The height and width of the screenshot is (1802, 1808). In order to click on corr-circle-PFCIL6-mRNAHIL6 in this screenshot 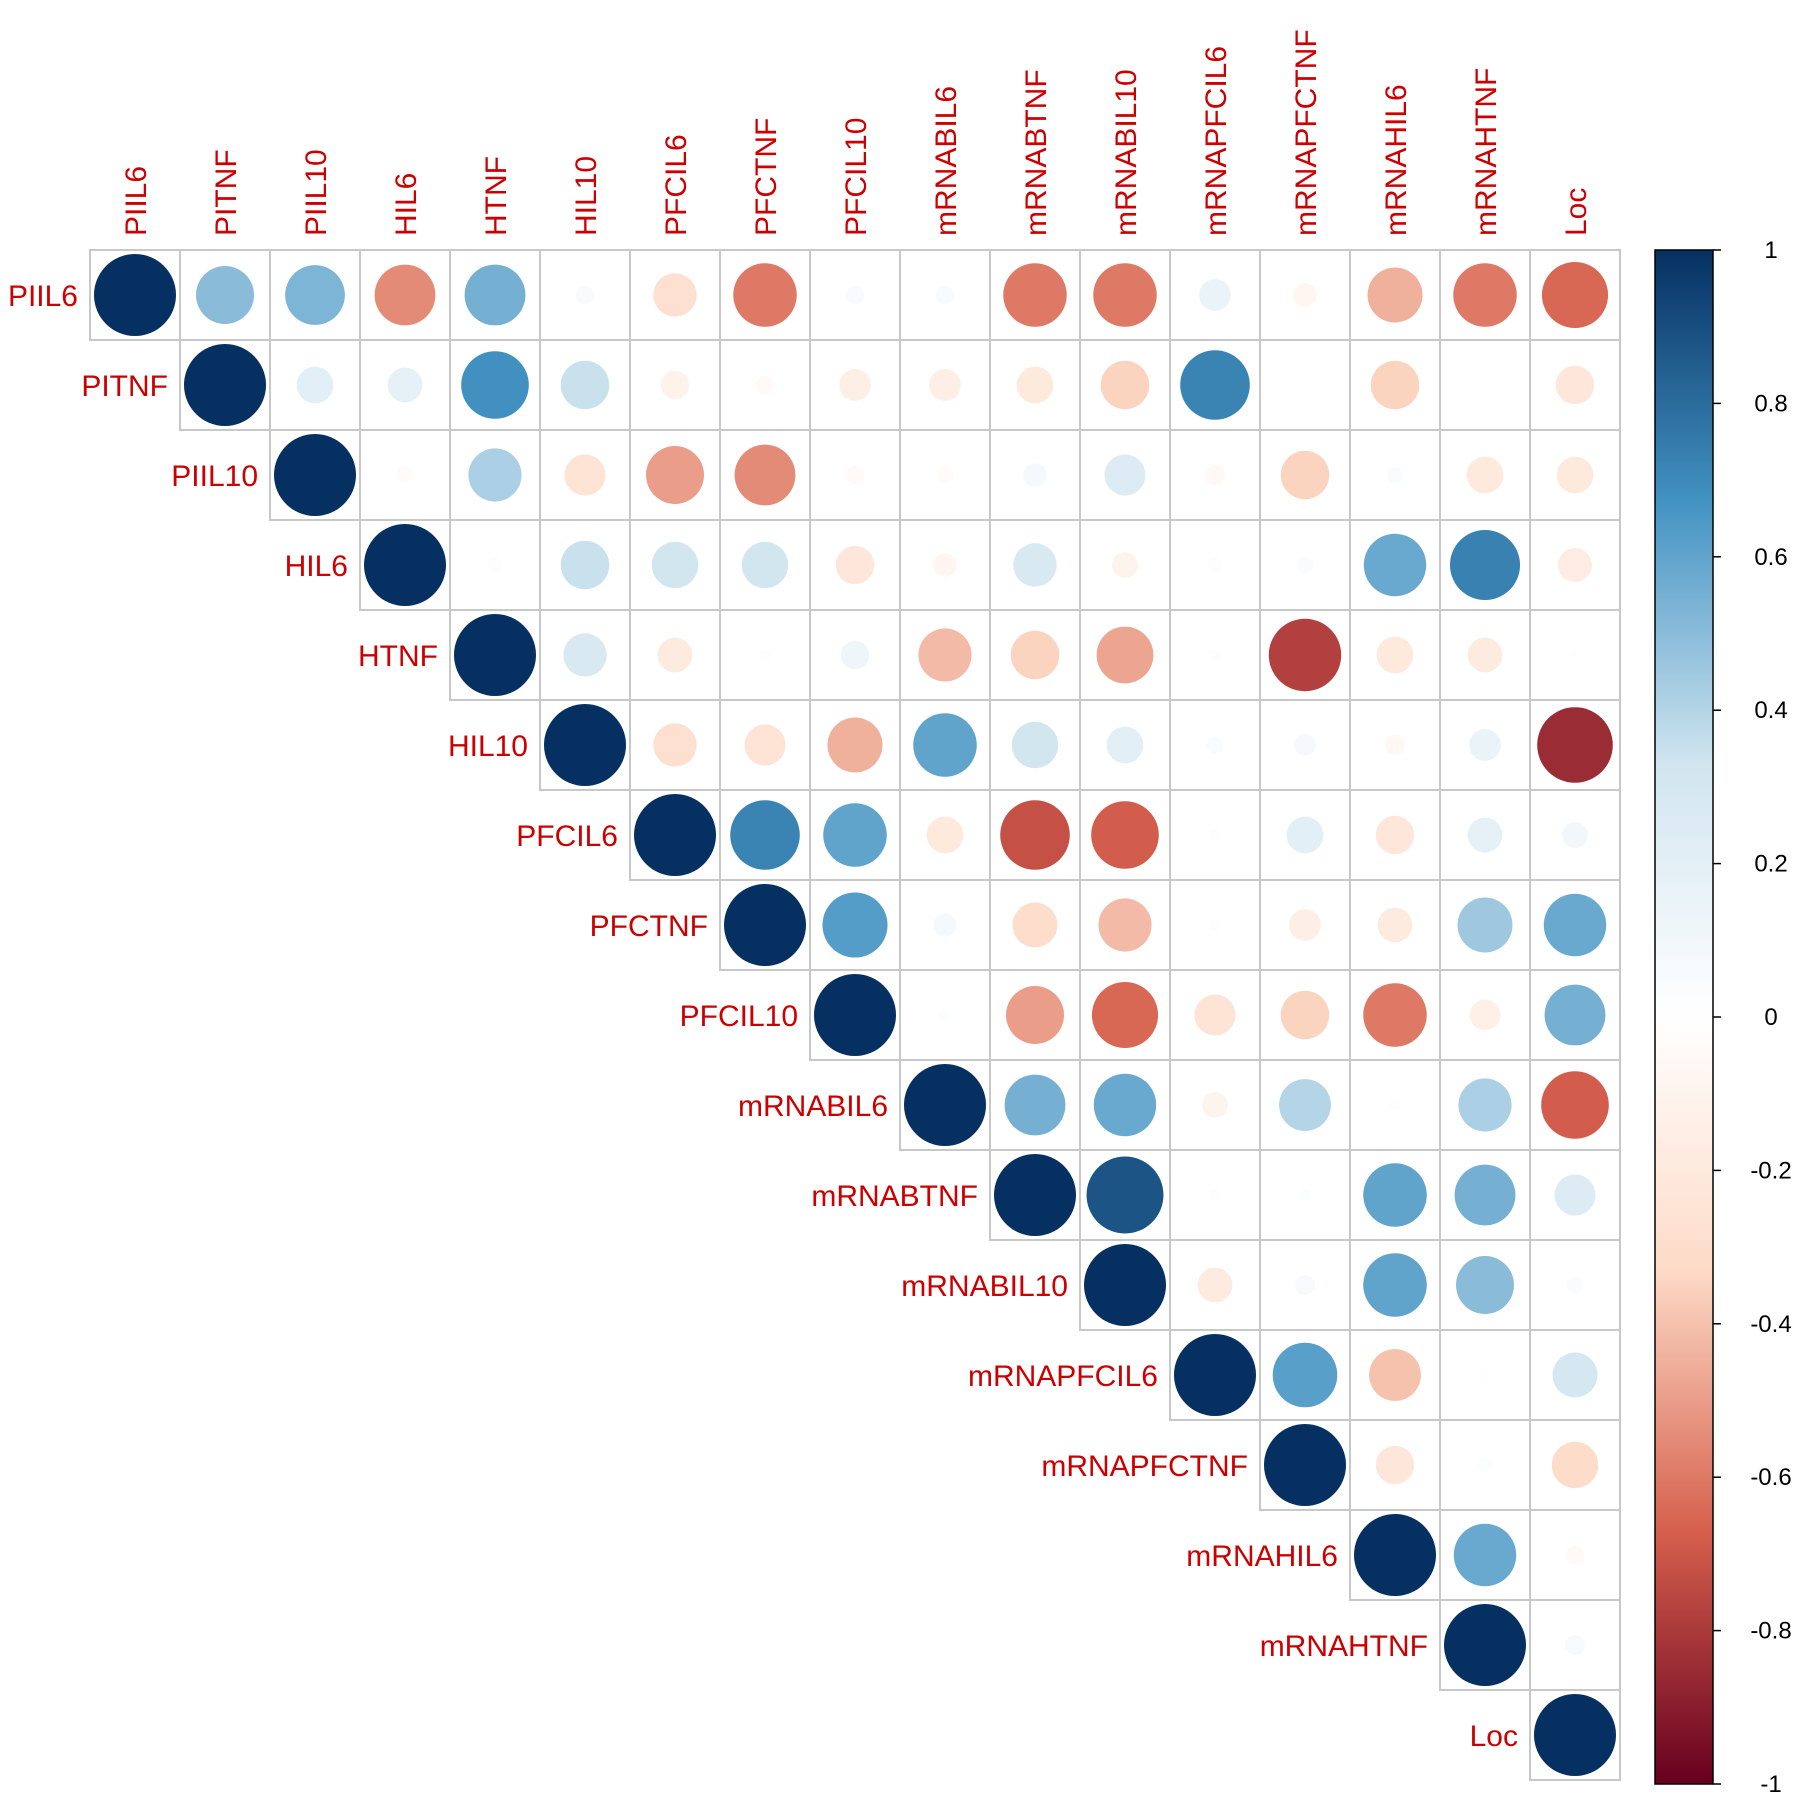, I will do `click(1395, 835)`.